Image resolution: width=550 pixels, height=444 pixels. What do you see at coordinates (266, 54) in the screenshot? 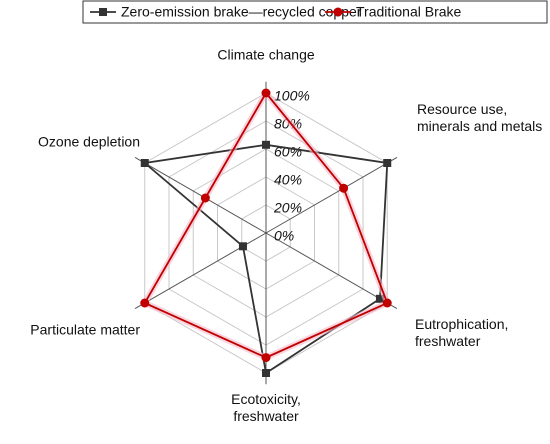
I see `category-label: Climate change` at bounding box center [266, 54].